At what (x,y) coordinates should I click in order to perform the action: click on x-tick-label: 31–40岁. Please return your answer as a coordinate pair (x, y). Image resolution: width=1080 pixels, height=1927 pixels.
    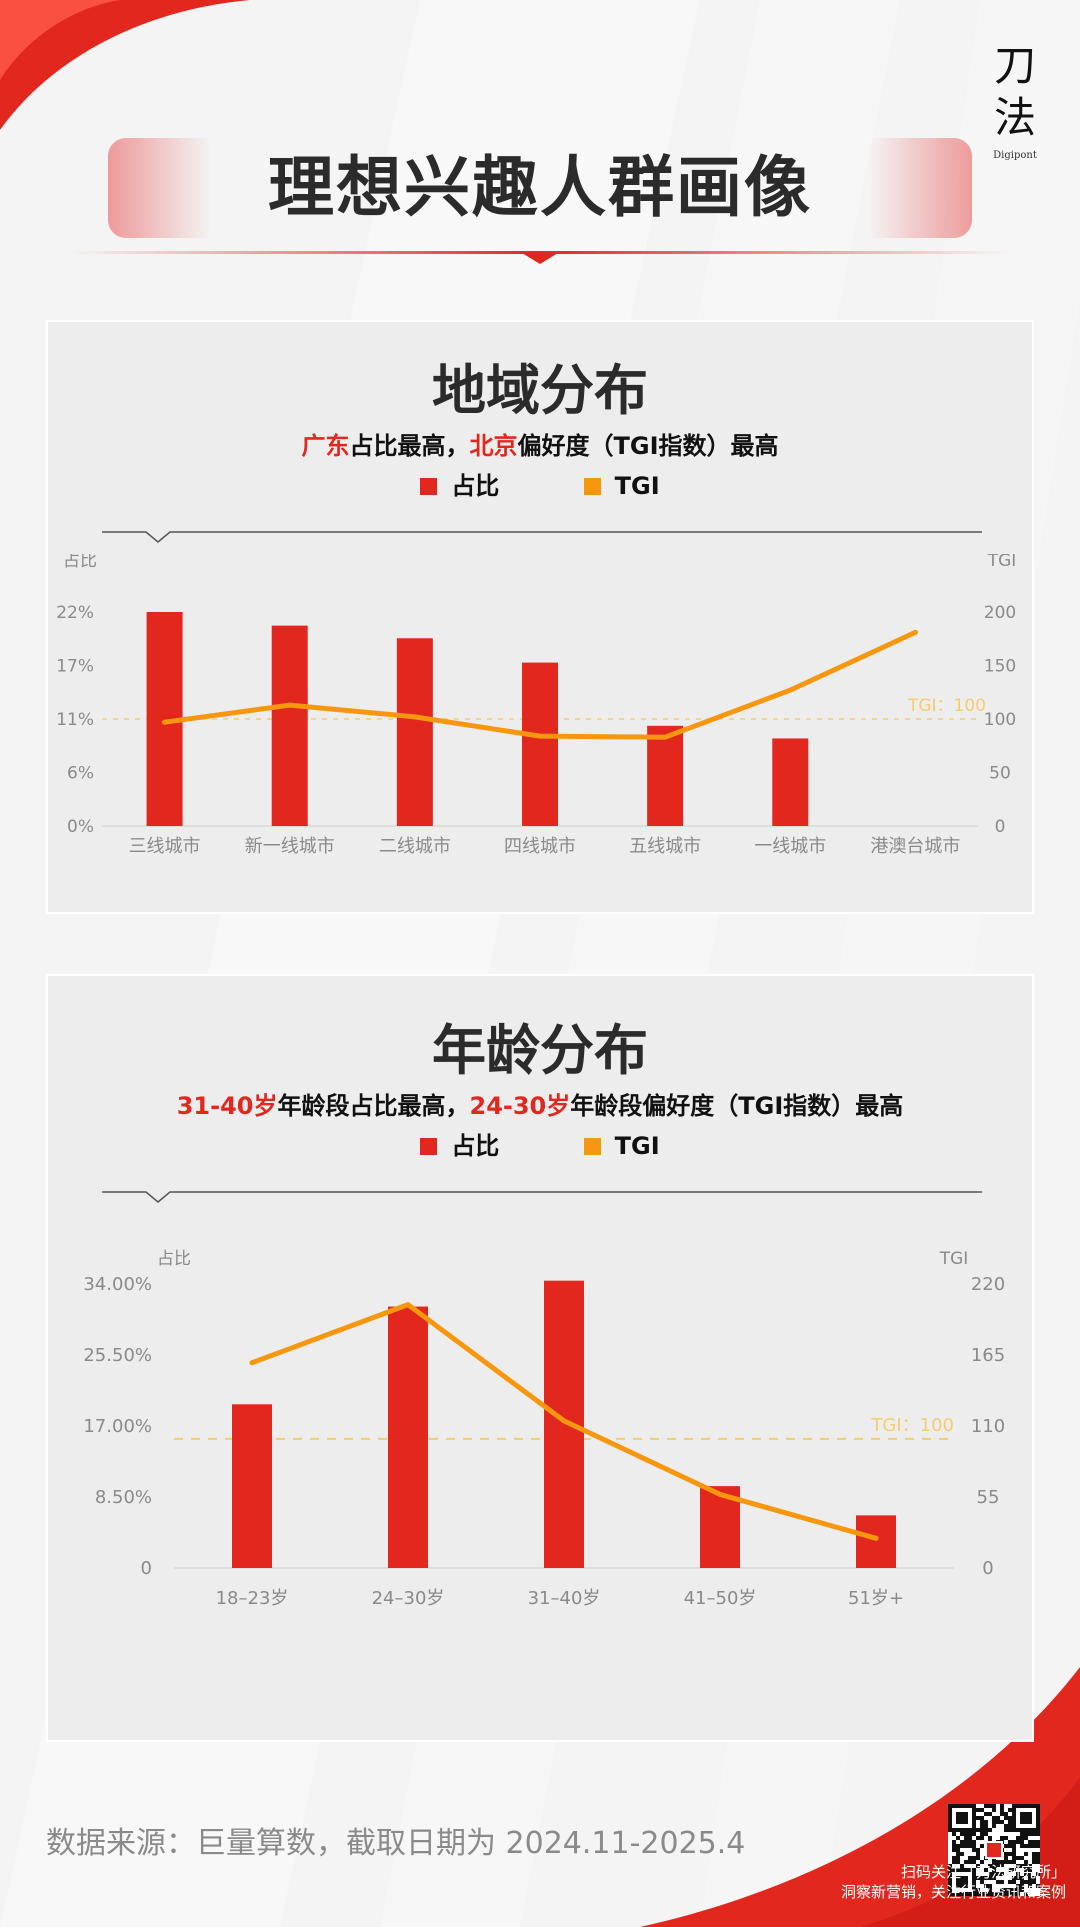
    Looking at the image, I should click on (564, 1598).